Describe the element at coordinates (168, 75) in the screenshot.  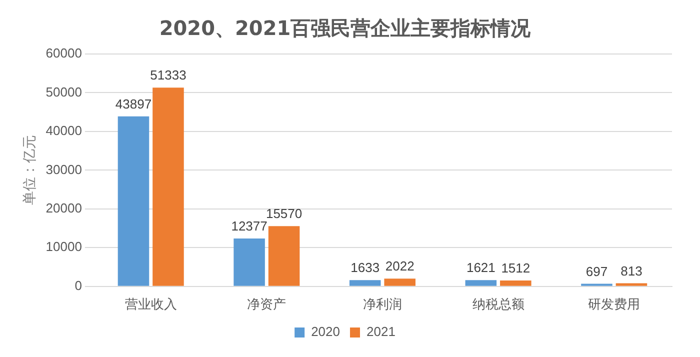
I see `data-label: 51333` at that location.